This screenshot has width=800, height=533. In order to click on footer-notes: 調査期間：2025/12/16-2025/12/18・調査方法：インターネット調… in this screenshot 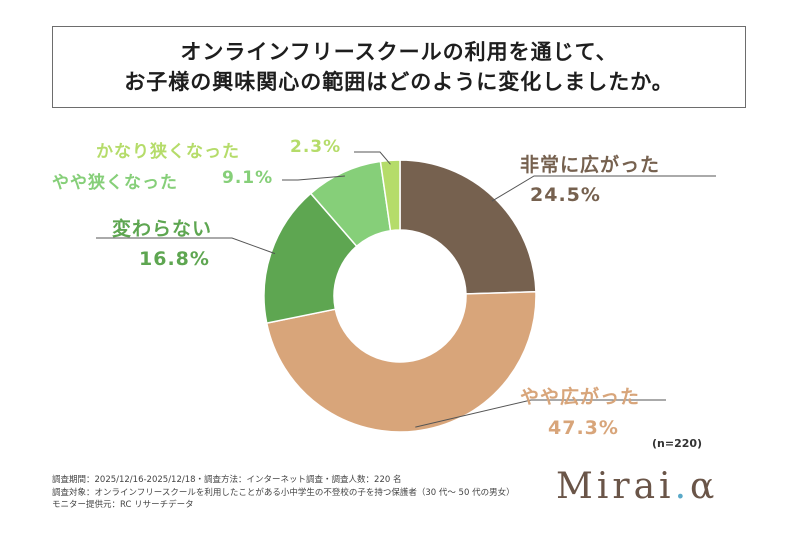, I will do `click(283, 493)`.